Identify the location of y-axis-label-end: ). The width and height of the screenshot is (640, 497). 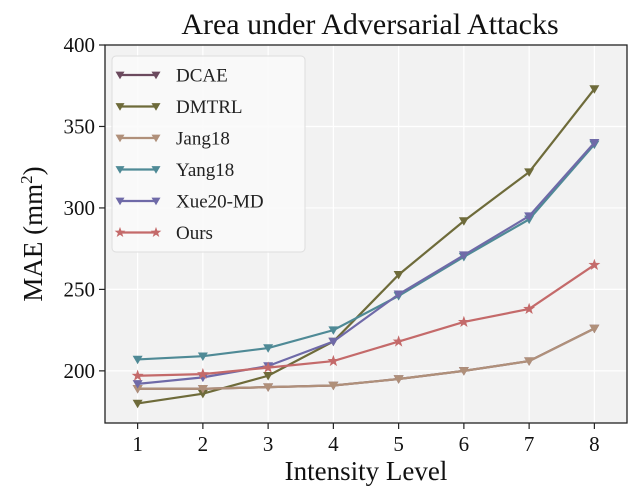
(33, 170).